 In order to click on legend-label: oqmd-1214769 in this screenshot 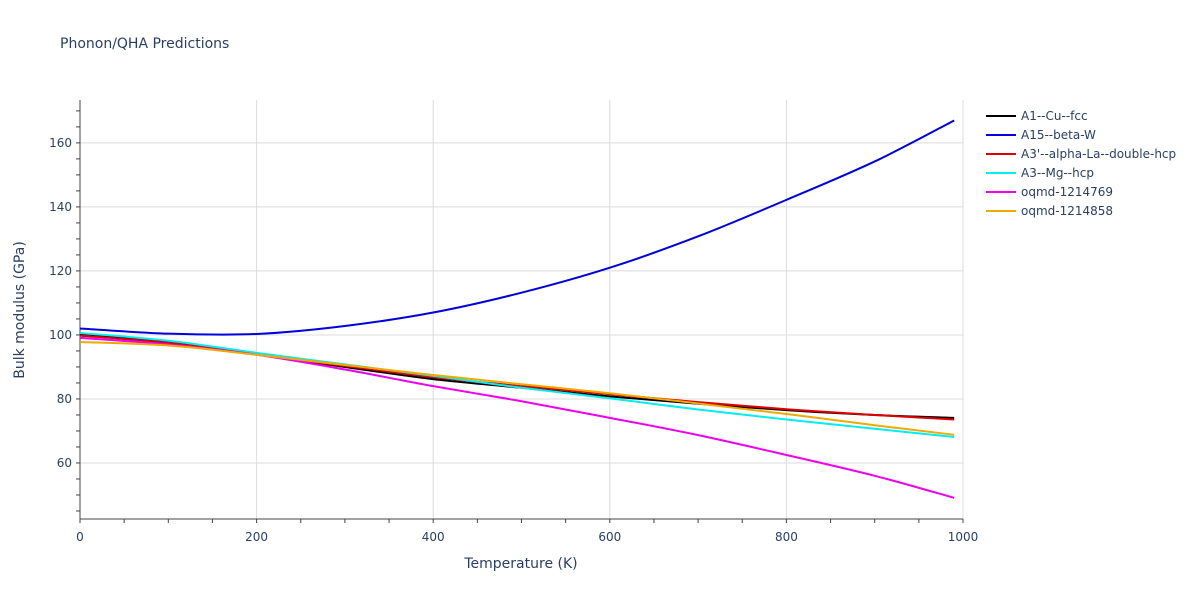, I will do `click(1067, 191)`.